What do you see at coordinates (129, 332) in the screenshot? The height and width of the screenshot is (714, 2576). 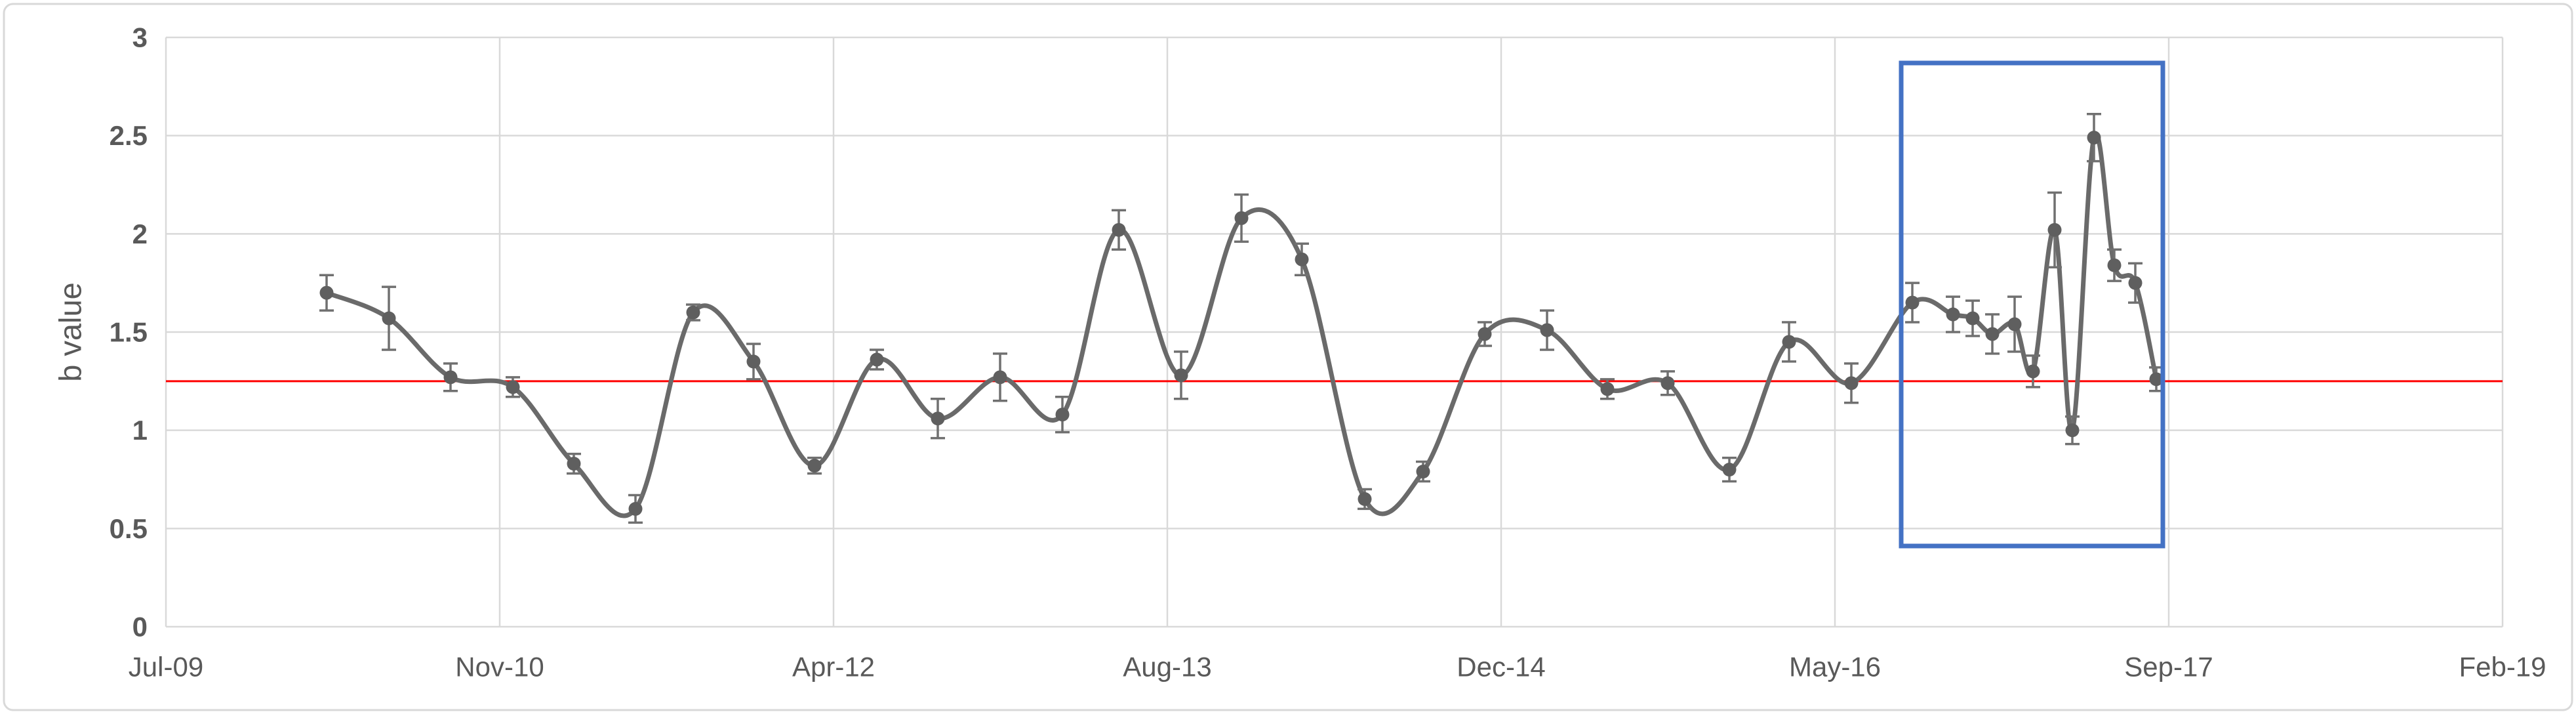 I see `y-tick-label-1.5: 1.5` at bounding box center [129, 332].